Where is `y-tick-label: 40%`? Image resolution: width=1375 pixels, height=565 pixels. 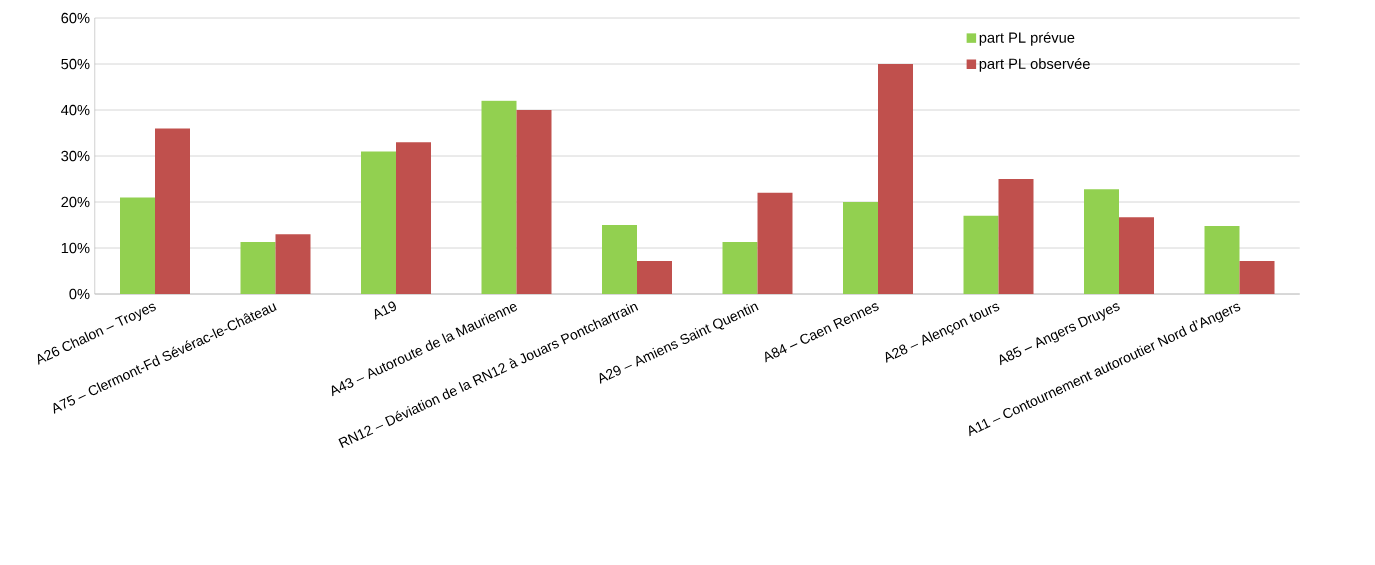 y-tick-label: 40% is located at coordinates (75, 110).